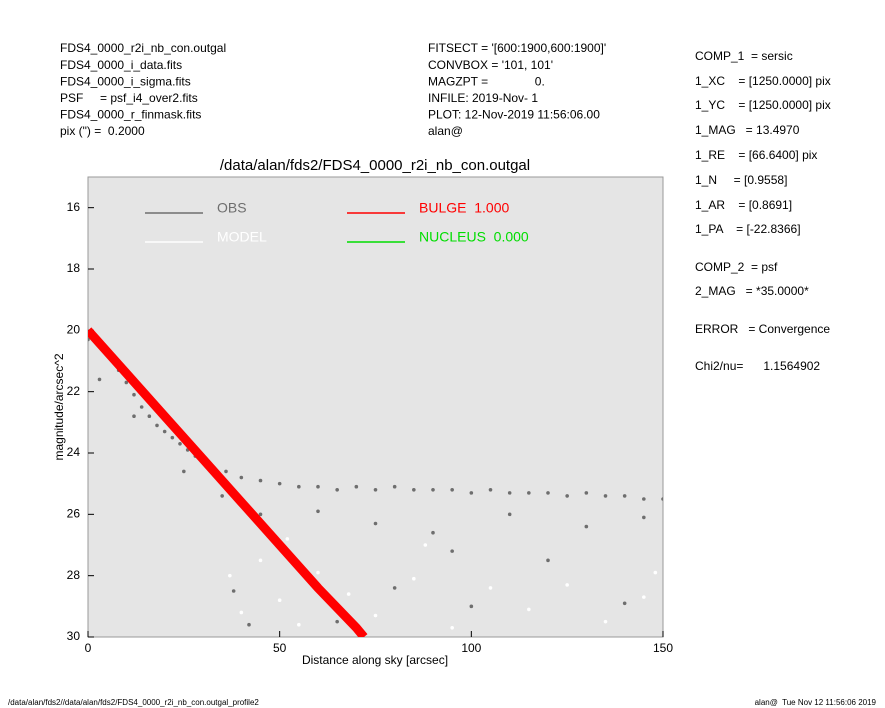 The width and height of the screenshot is (885, 708). Describe the element at coordinates (517, 48) in the screenshot. I see `header-middle-line: FITSECT = '[600:1900,600:1900]'` at that location.